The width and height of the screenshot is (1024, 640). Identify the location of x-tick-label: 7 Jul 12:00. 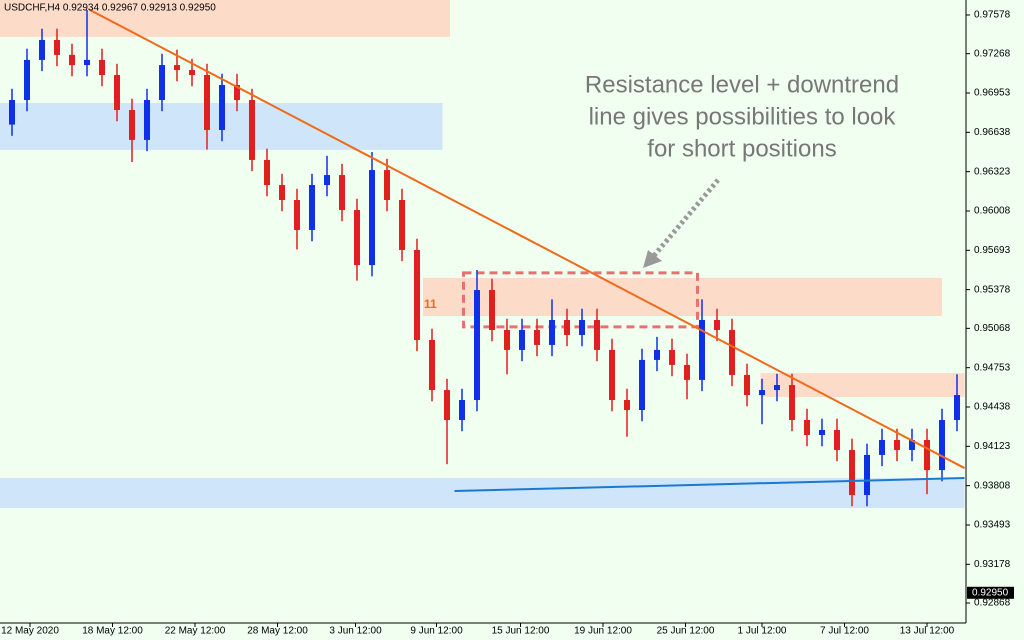
(844, 631).